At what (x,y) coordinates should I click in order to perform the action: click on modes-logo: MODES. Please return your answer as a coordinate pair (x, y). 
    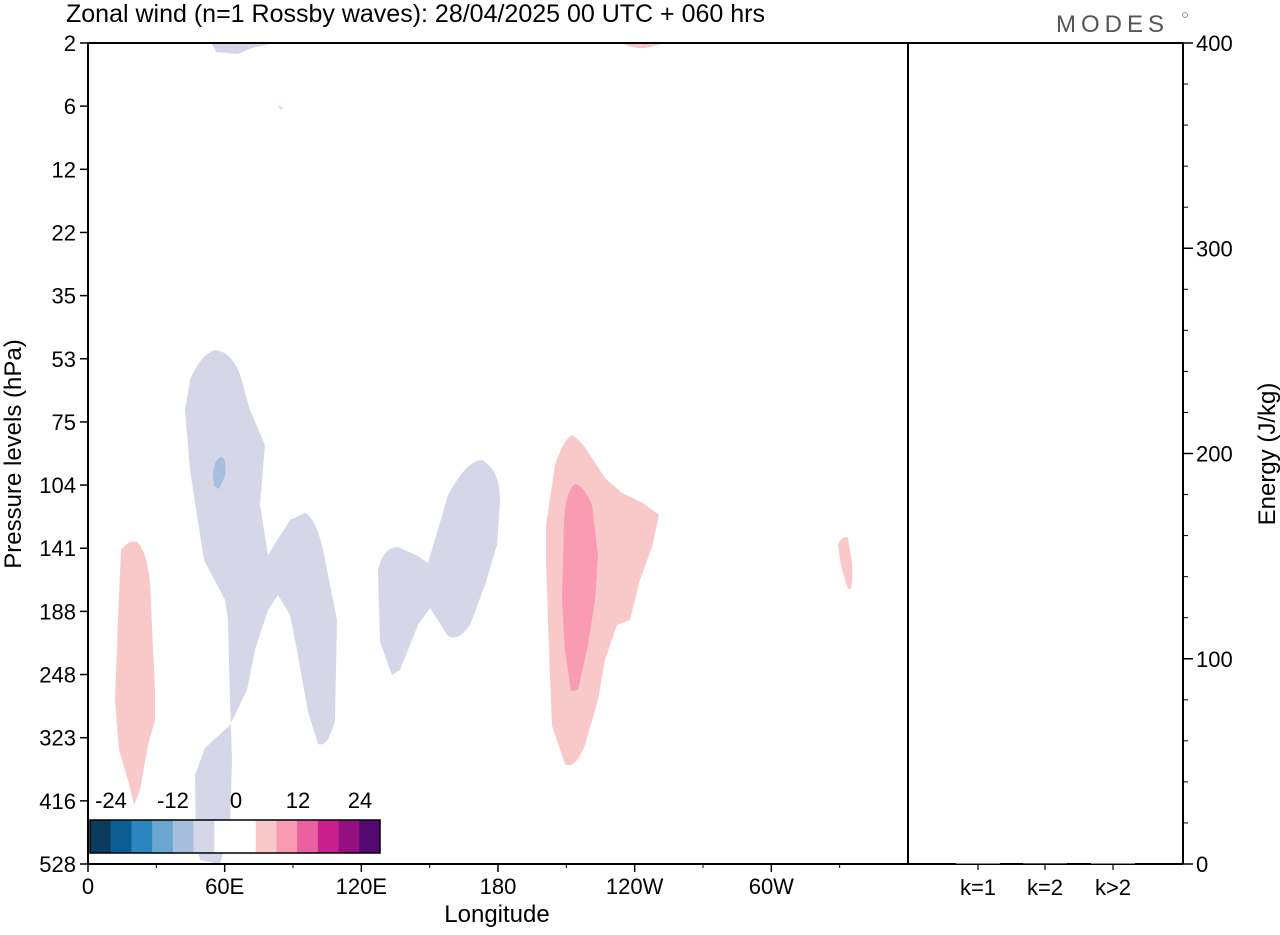
    Looking at the image, I should click on (1112, 24).